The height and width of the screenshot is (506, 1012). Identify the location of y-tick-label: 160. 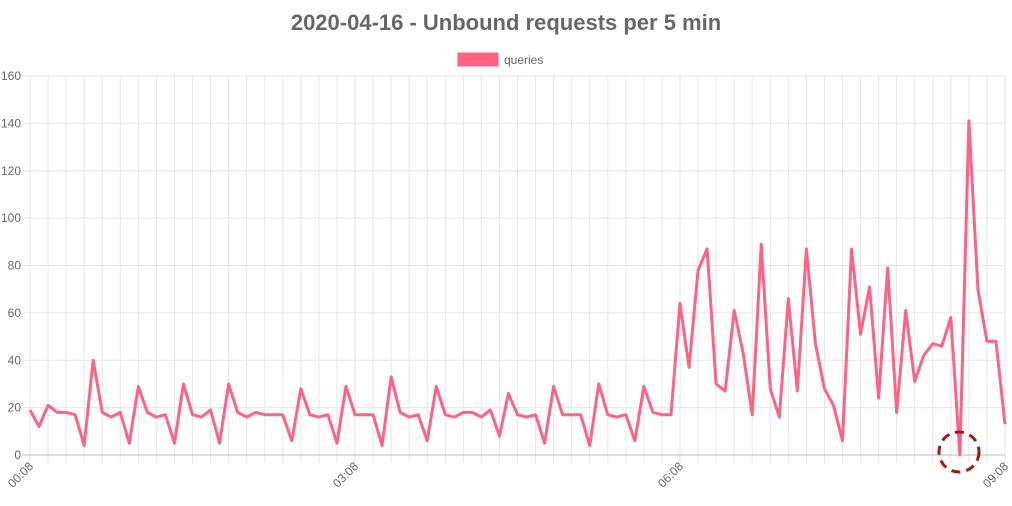
(11, 76).